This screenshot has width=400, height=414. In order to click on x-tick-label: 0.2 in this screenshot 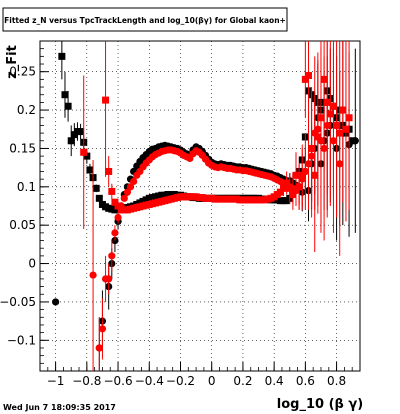, I will do `click(242, 381)`.